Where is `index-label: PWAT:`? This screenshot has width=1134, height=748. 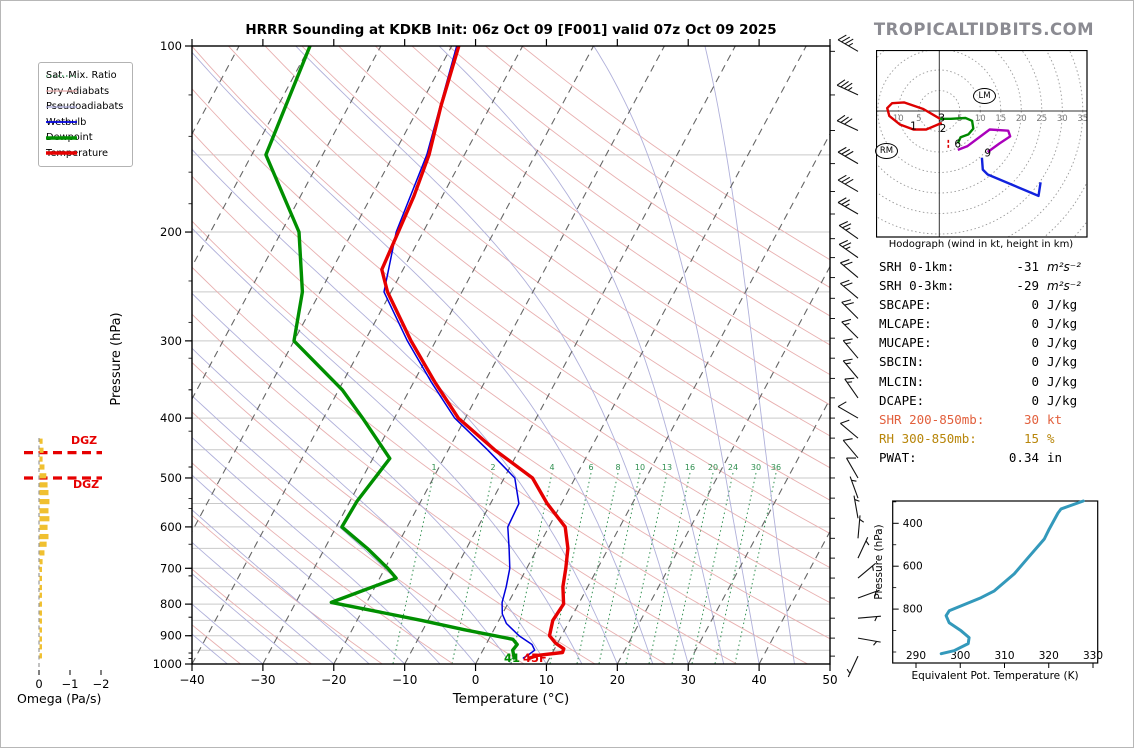
index-label: PWAT: is located at coordinates (898, 457).